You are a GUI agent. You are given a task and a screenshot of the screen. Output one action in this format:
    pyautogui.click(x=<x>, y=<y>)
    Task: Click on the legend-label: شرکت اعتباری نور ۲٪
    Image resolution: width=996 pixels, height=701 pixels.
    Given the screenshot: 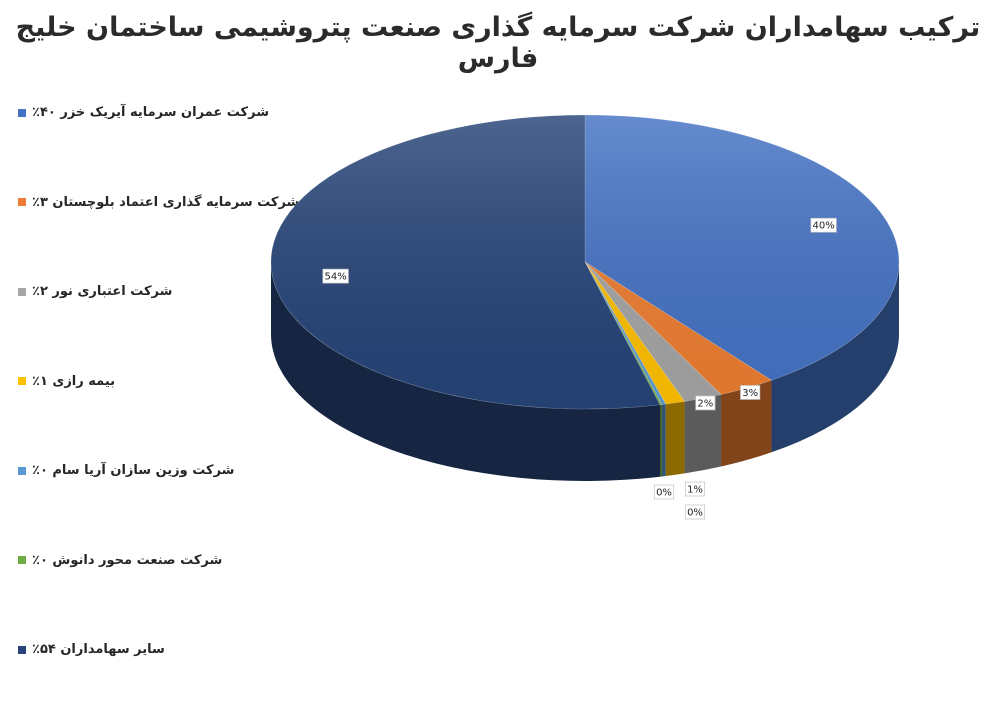 What is the action you would take?
    pyautogui.click(x=102, y=291)
    